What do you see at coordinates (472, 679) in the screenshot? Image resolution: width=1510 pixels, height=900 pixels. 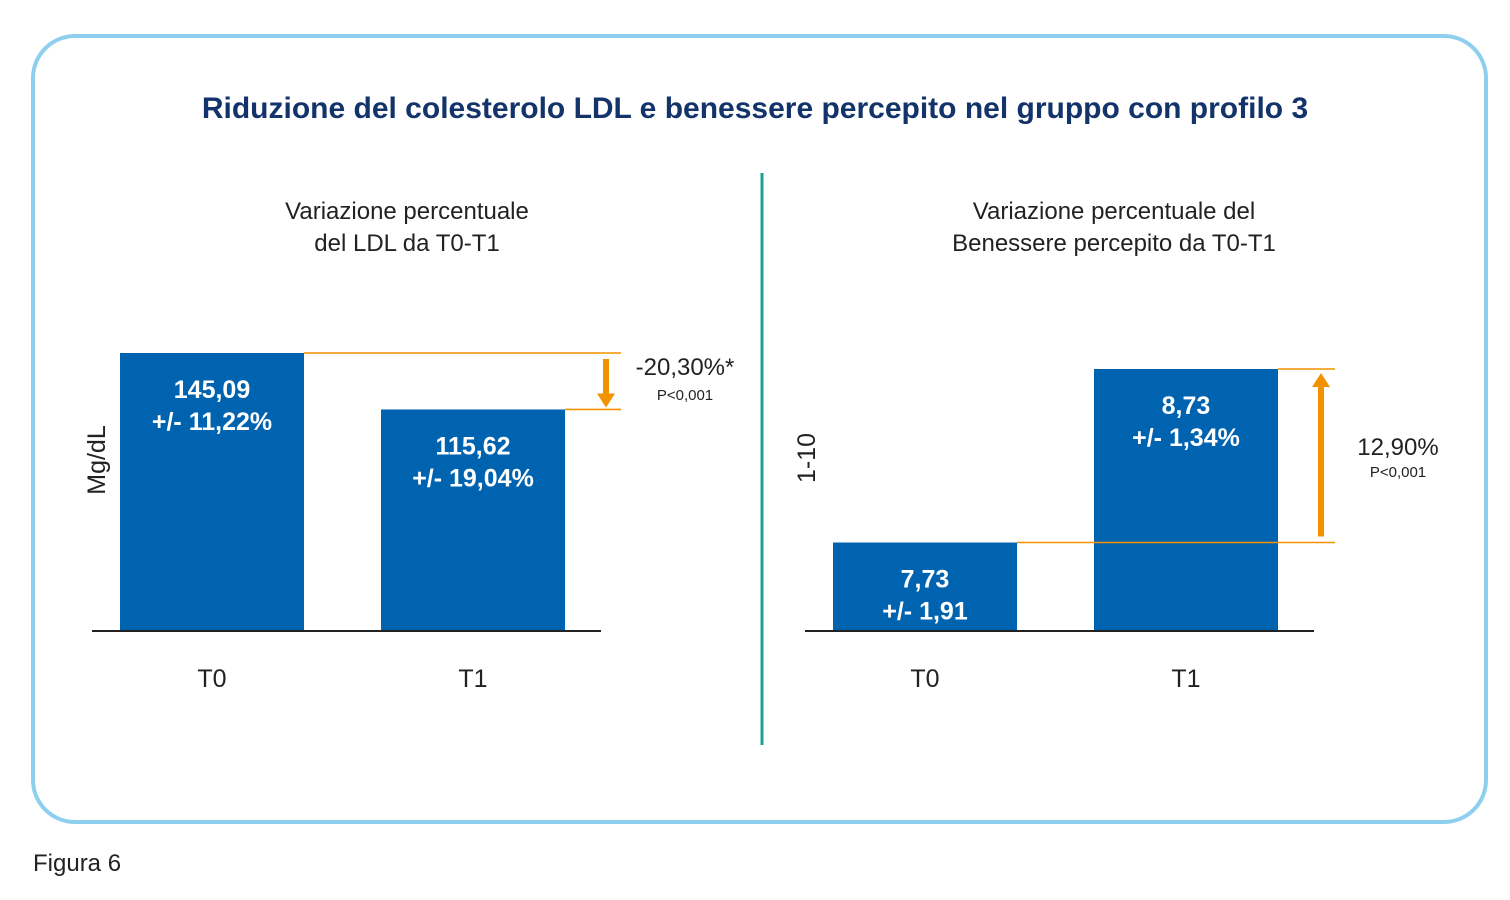 I see `ldl-tick-label: T1` at bounding box center [472, 679].